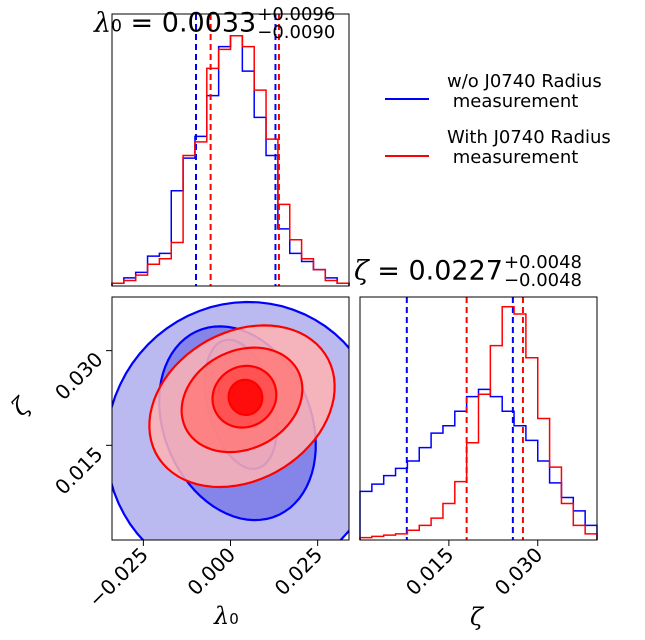  I want to click on legend-label-with-2: measurement, so click(513, 157).